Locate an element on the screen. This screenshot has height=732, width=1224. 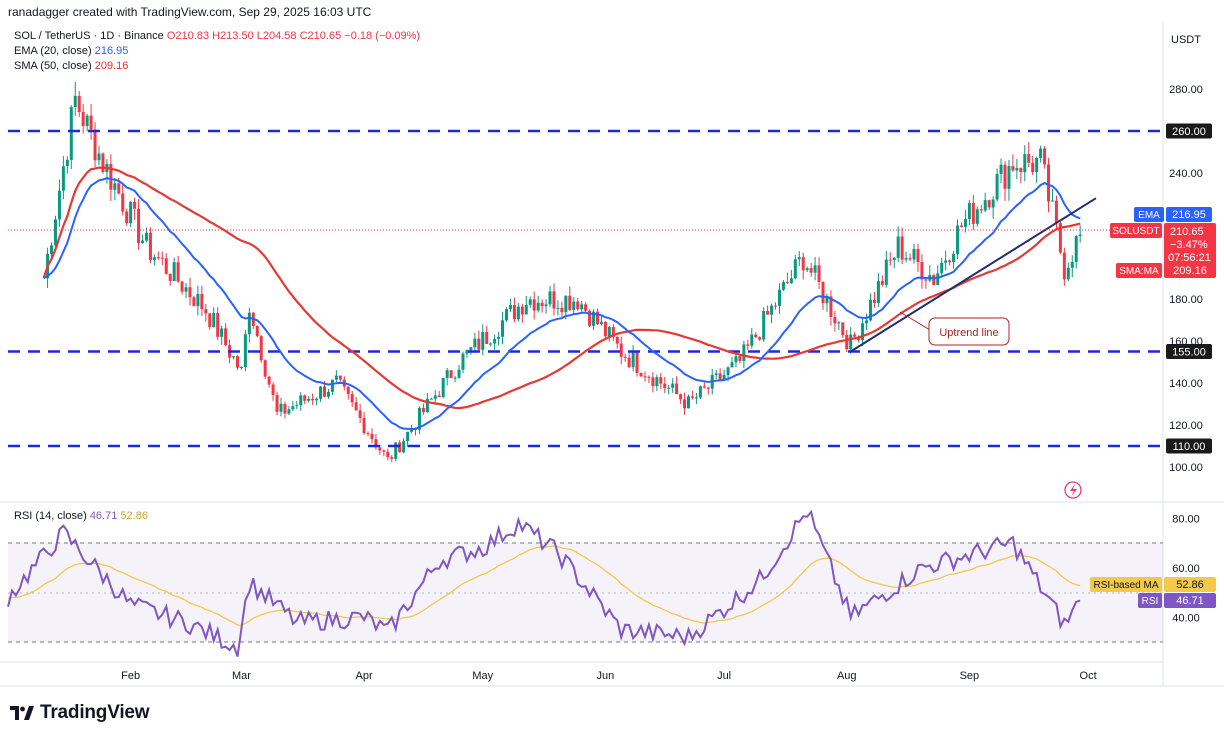
rsi-legend: RSI (14, close) 46.71 52.86 is located at coordinates (81, 516).